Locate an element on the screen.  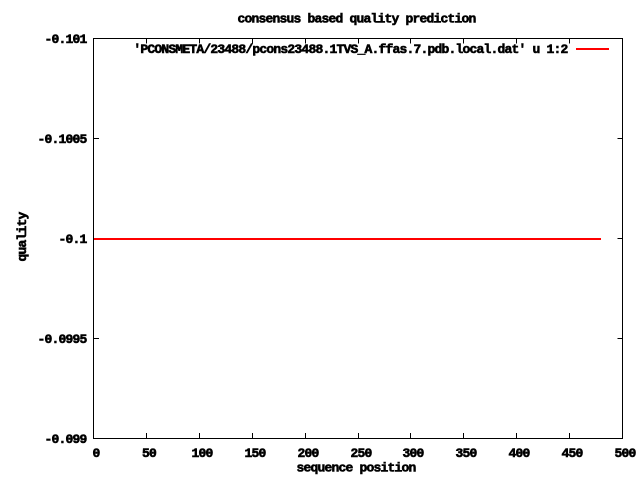
svg-text: 450 is located at coordinates (572, 453).